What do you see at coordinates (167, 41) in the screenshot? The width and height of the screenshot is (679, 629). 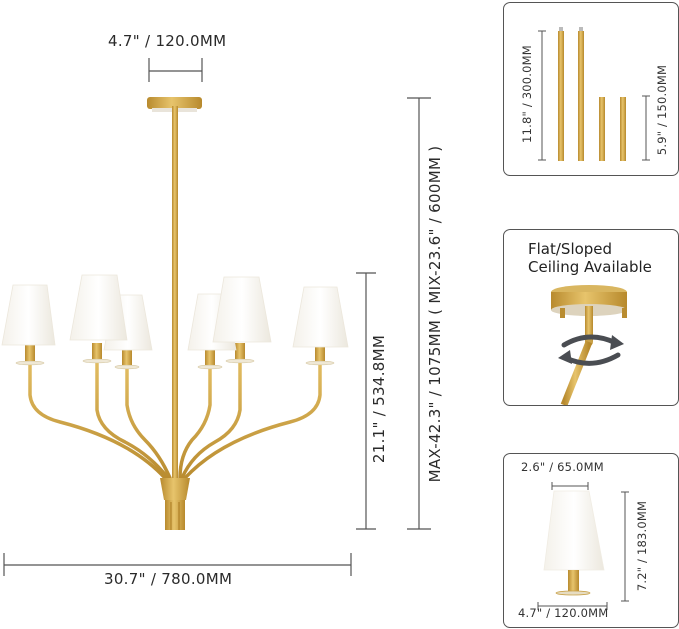 I see `canopy-width-label: 4.7" / 120.0MM` at bounding box center [167, 41].